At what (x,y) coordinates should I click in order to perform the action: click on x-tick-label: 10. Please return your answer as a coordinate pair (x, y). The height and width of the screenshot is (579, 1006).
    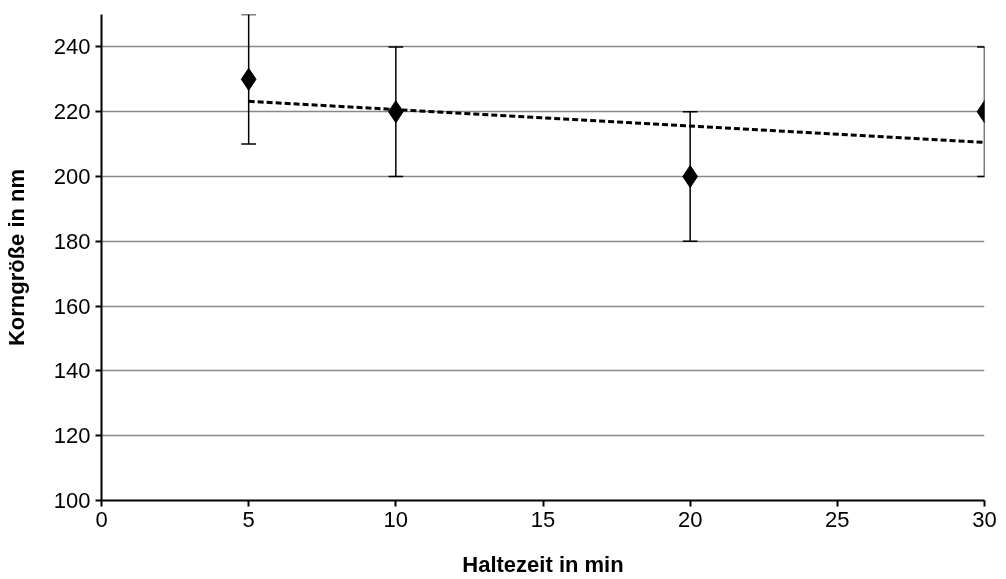
    Looking at the image, I should click on (396, 519).